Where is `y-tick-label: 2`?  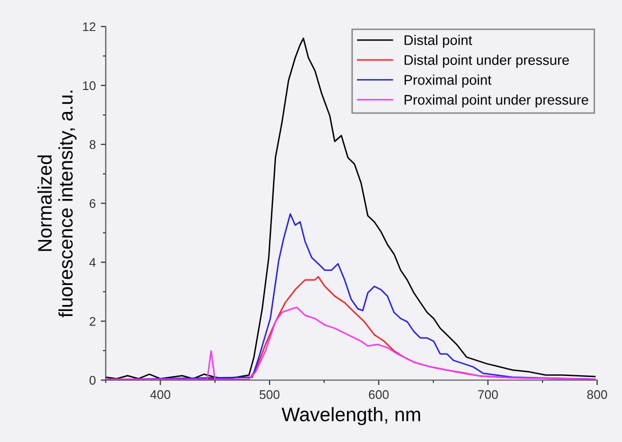
y-tick-label: 2 is located at coordinates (93, 321).